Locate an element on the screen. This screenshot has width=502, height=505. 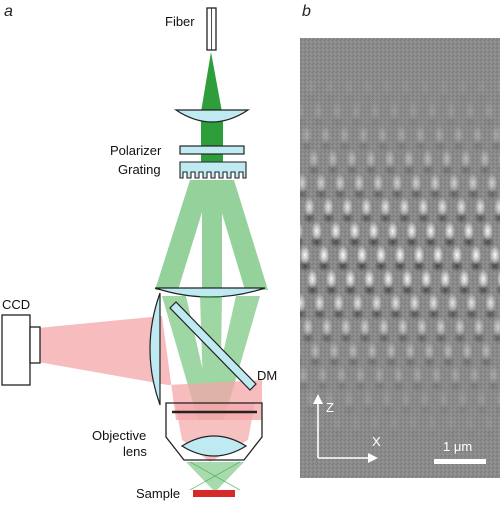
ccd-lens-mount is located at coordinates (35, 345).